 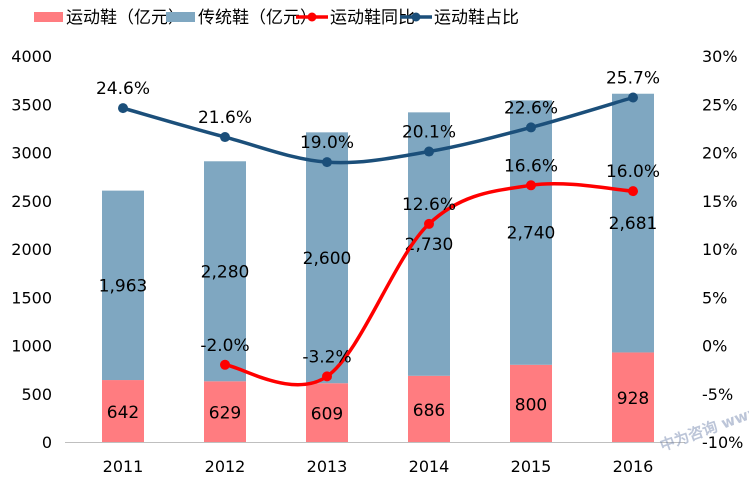 I want to click on legend-label: 传统鞋（亿元）, so click(x=257, y=18).